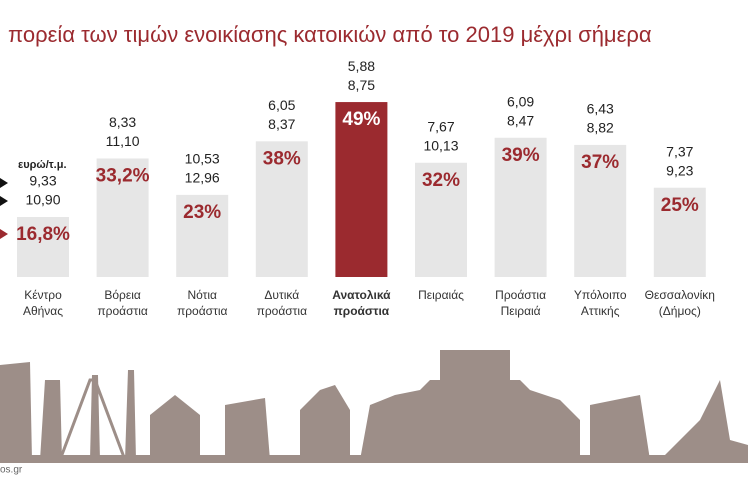 Image resolution: width=748 pixels, height=498 pixels. I want to click on category-label: Αθήνας, so click(43, 311).